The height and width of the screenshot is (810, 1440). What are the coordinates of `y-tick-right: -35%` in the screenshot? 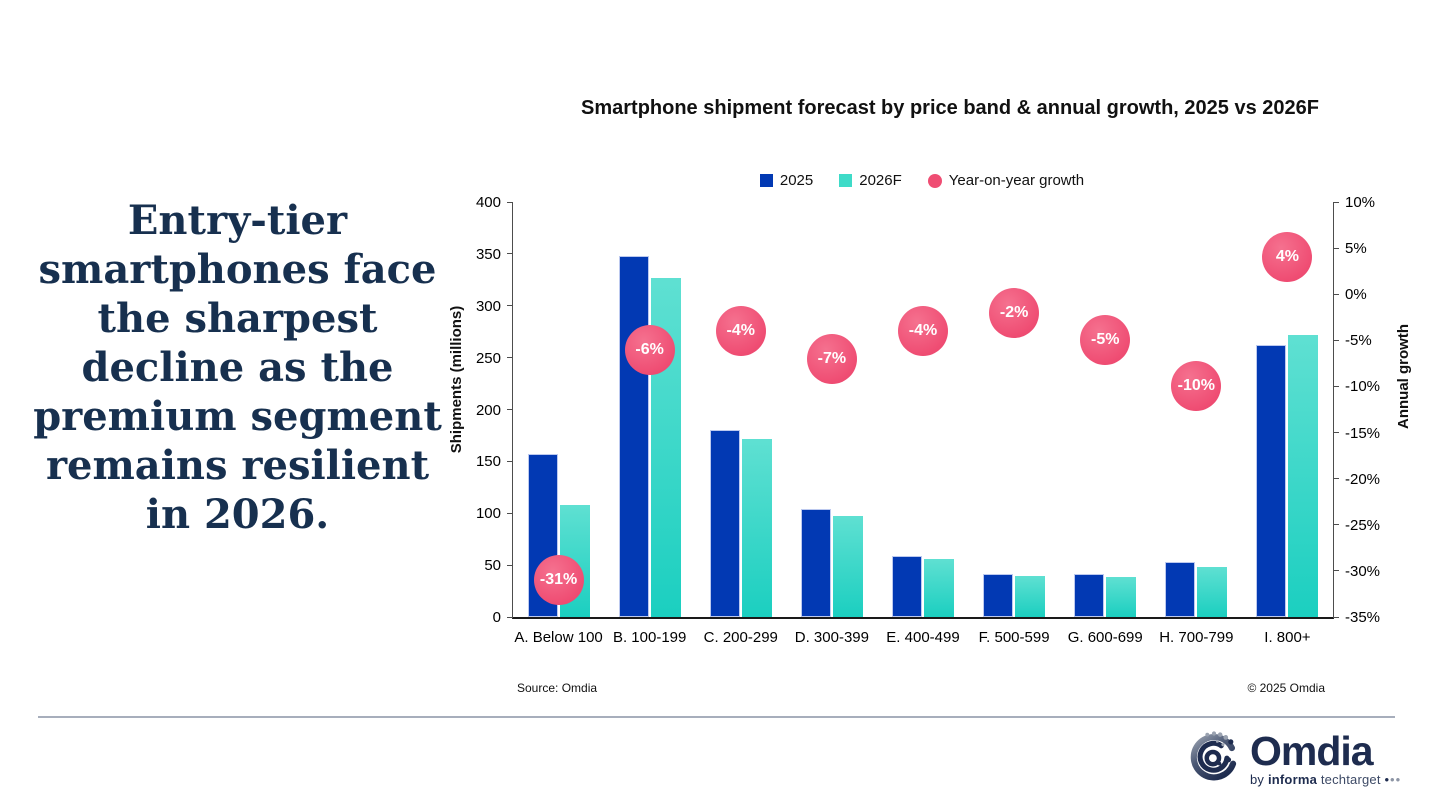 It's located at (1363, 617).